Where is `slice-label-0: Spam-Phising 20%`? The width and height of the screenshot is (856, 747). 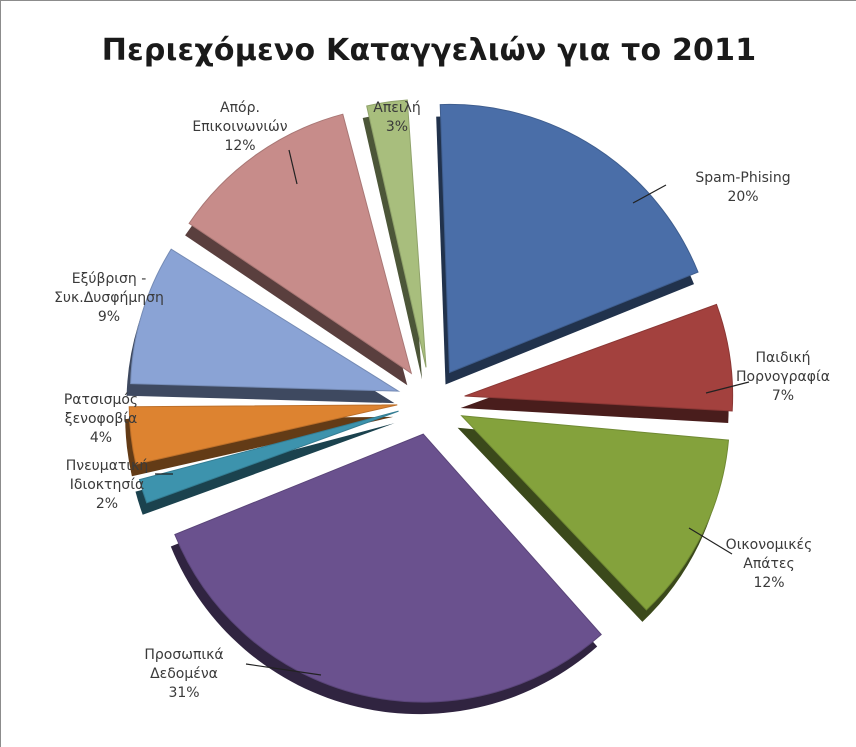
slice-label-0: Spam-Phising 20% is located at coordinates (742, 187).